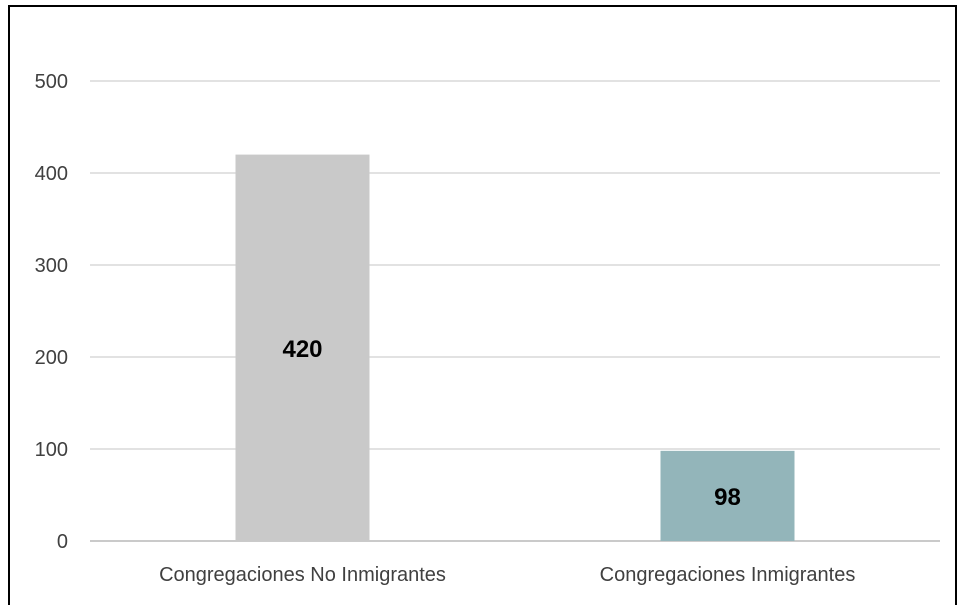 This screenshot has height=605, width=958. I want to click on bar-inmigrantes, so click(727, 495).